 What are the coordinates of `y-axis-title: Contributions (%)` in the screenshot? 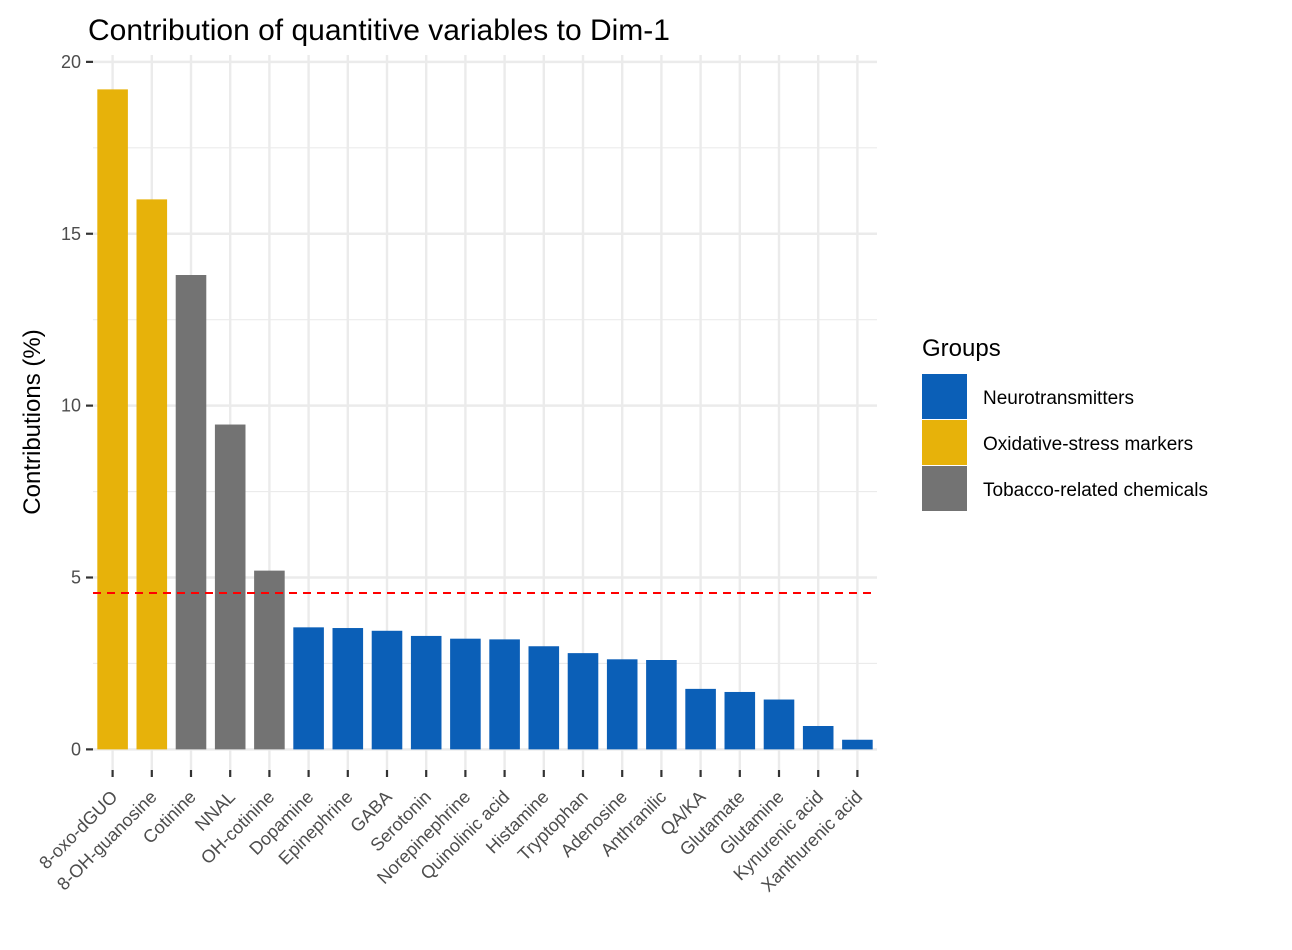 It's located at (32, 421).